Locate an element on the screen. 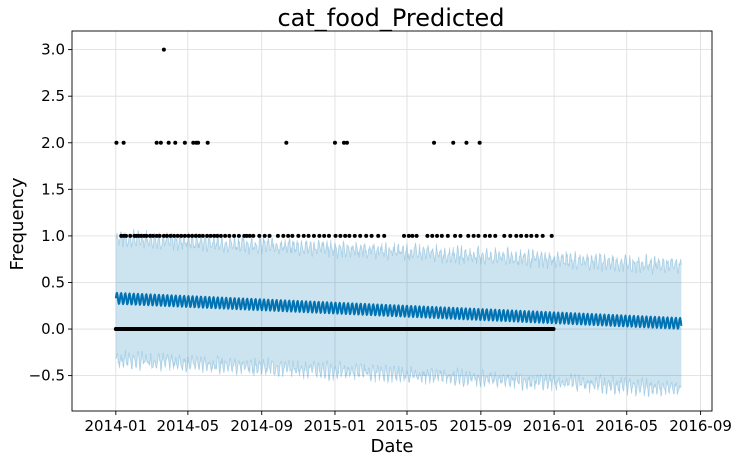 Image resolution: width=742 pixels, height=462 pixels. x-tick-label: 2016-01 is located at coordinates (554, 426).